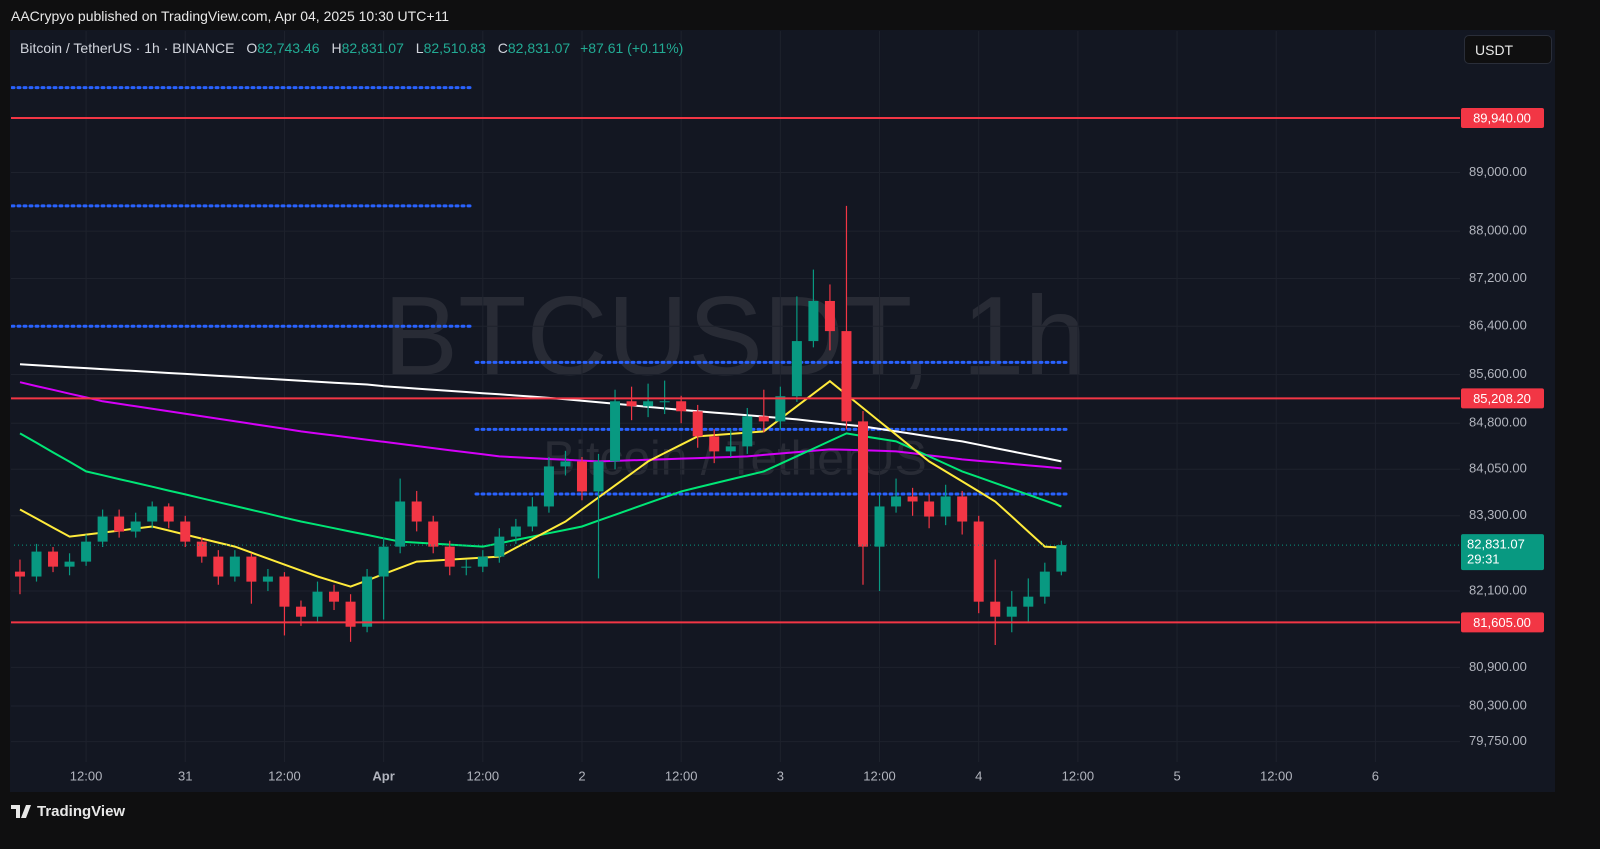 The height and width of the screenshot is (849, 1600). Describe the element at coordinates (1498, 514) in the screenshot. I see `y-tick-label: 83,300.00` at that location.